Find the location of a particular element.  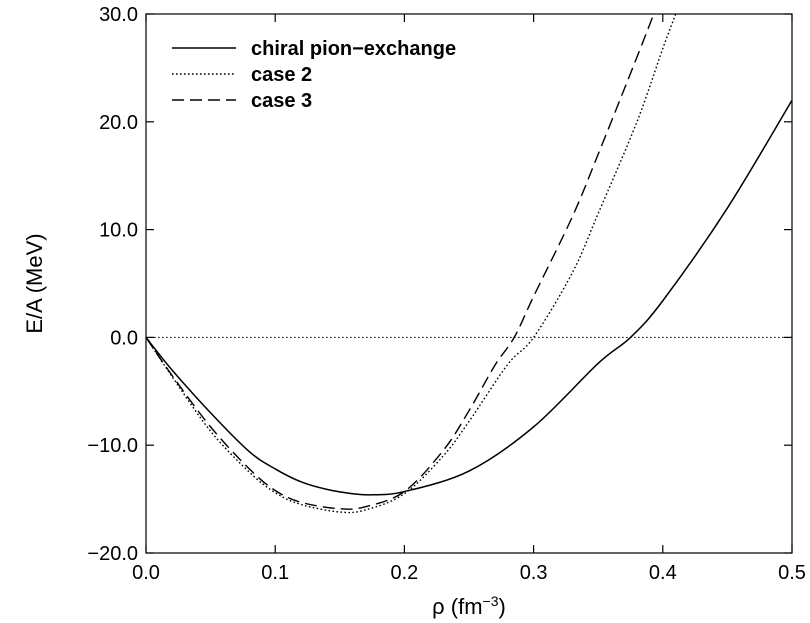

y-tick-label: 10.0 is located at coordinates (118, 231).